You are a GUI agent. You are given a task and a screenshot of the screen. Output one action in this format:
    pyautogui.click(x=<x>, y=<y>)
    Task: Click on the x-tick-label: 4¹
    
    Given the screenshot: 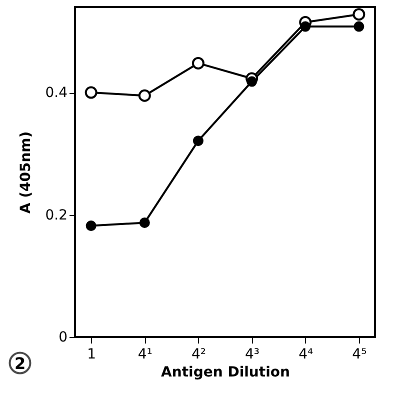 What is the action you would take?
    pyautogui.click(x=145, y=354)
    